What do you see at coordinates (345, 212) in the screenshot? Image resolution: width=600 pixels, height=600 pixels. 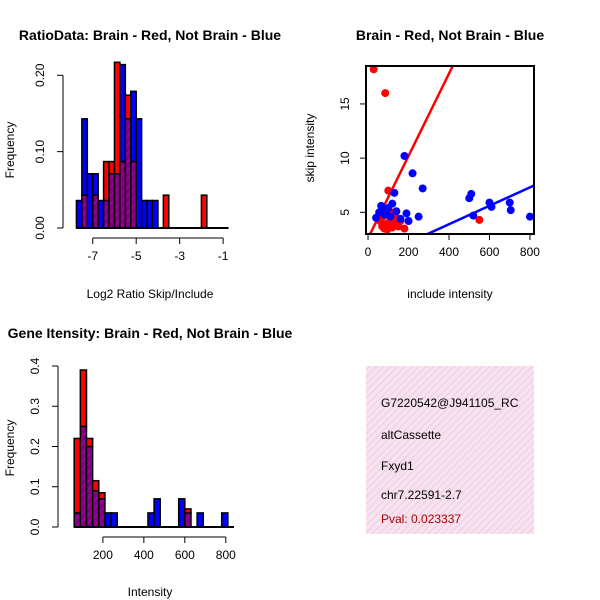 I see `scatter-y-tick-label: 5` at bounding box center [345, 212].